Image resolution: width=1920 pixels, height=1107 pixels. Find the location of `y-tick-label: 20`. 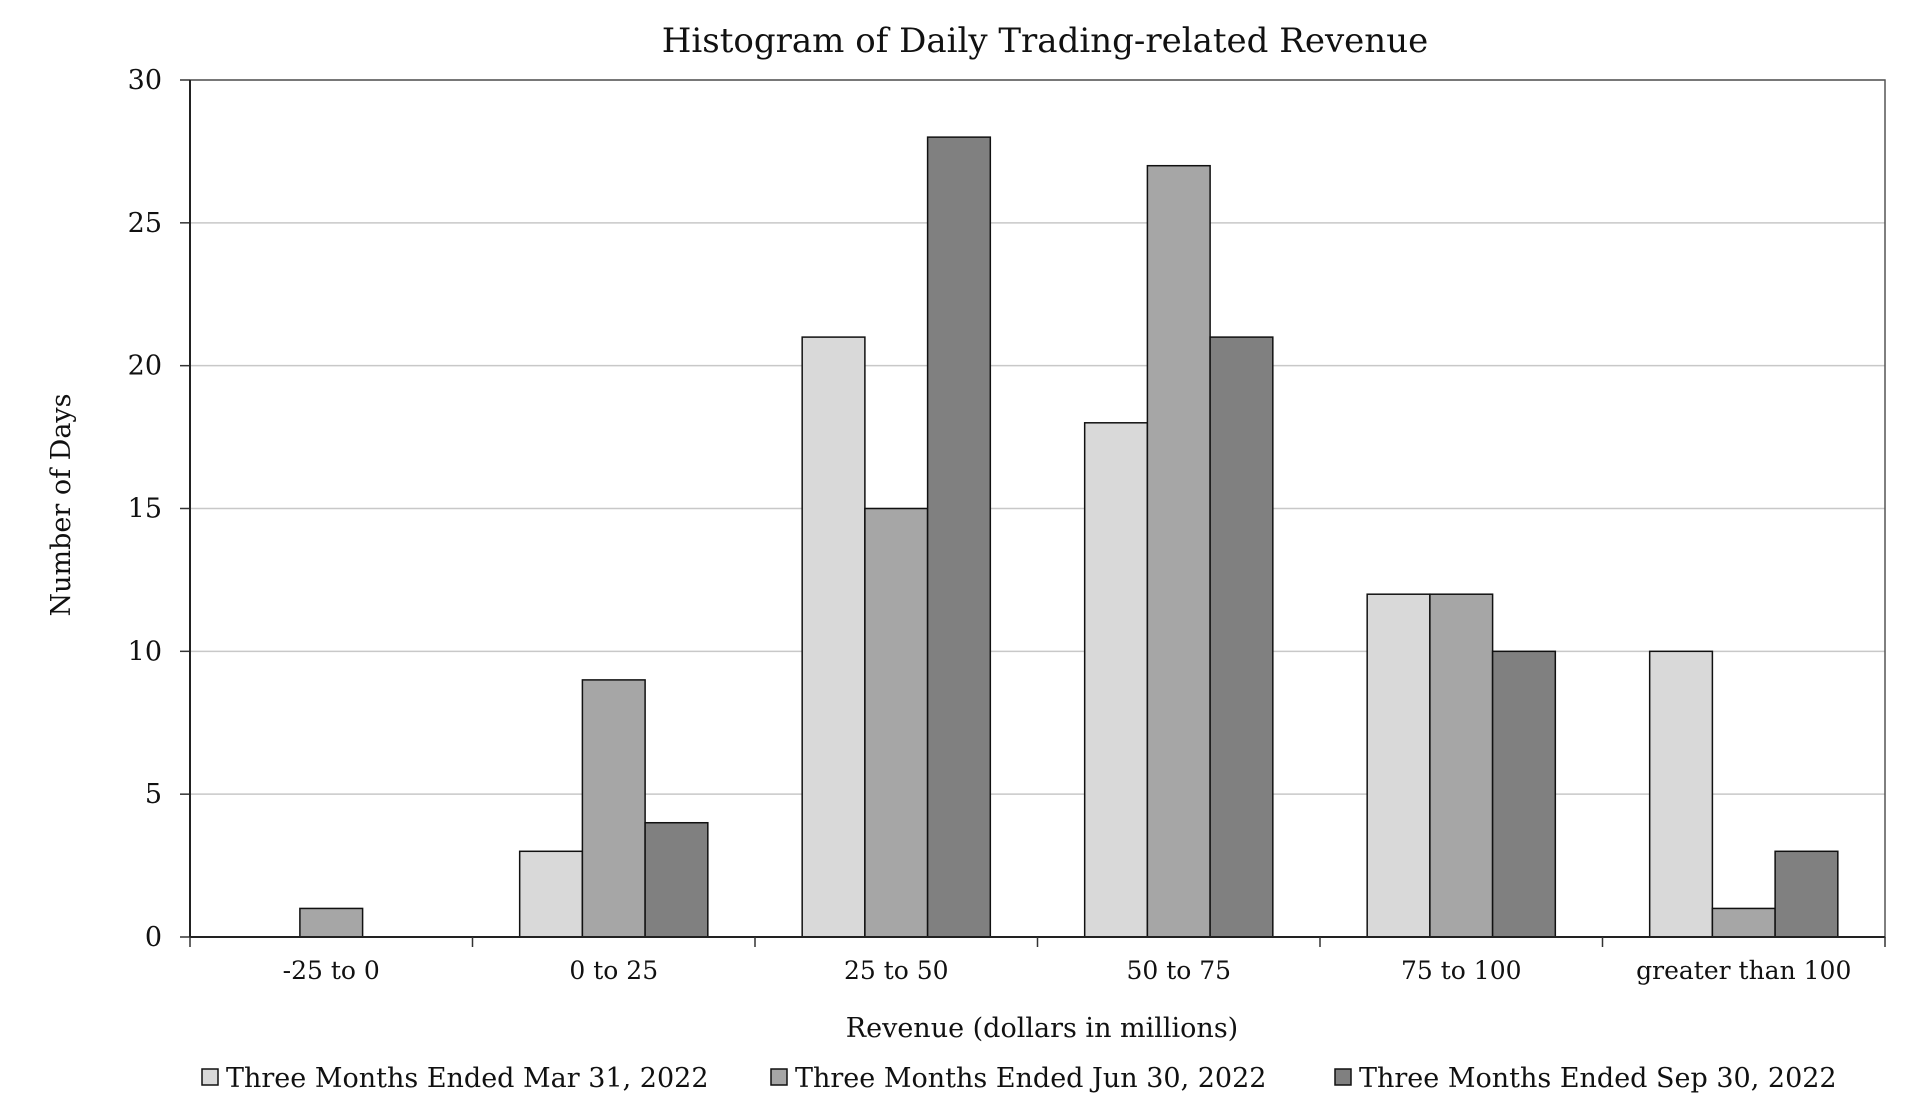

y-tick-label: 20 is located at coordinates (145, 366).